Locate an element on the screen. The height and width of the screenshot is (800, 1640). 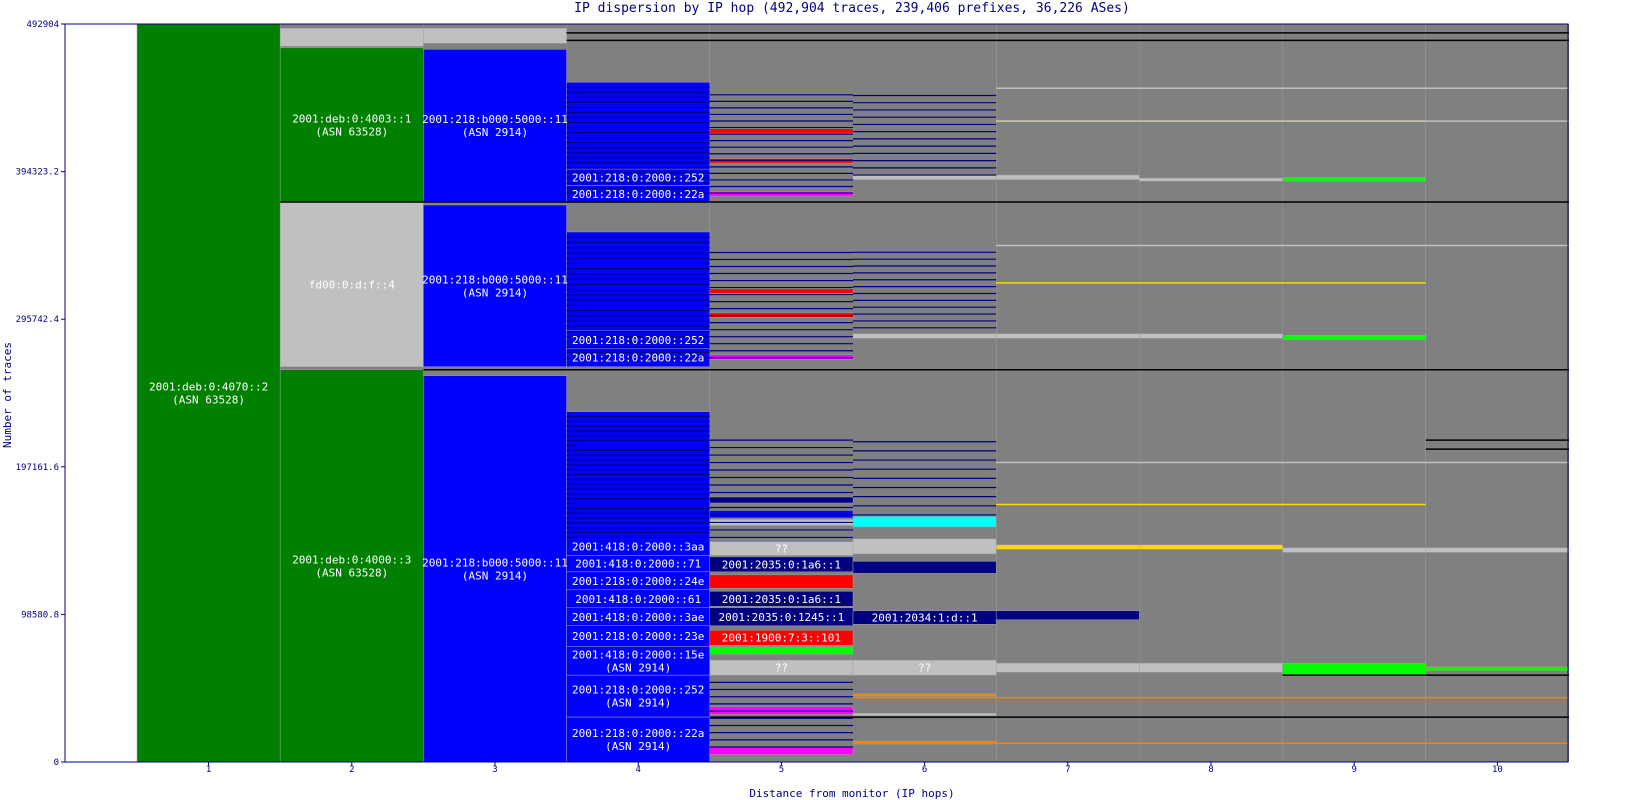
cell-label-hop5-30-0: 2001:1900:7:3::101 is located at coordinates (781, 638).